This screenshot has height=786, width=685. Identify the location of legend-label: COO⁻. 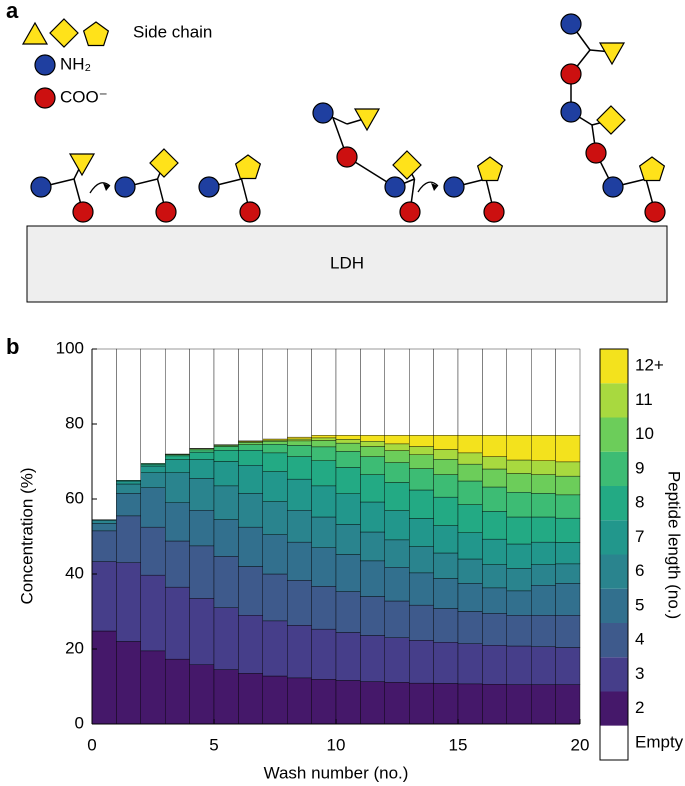
(84, 96).